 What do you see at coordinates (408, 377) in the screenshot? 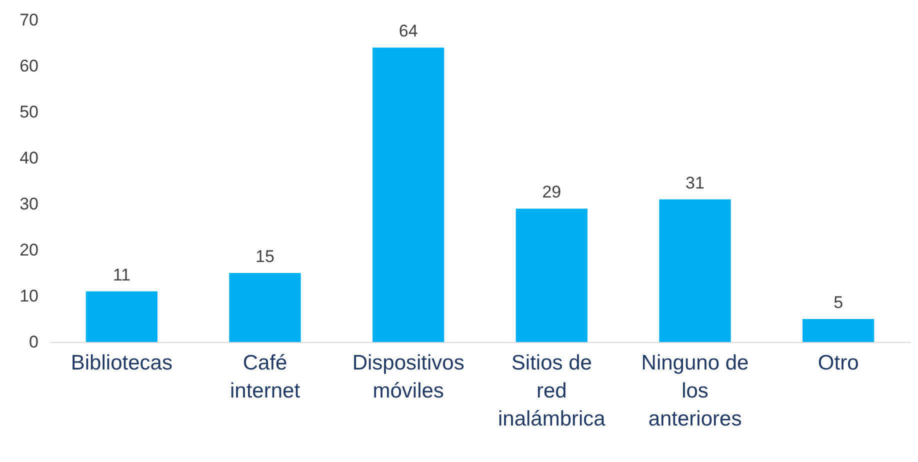
I see `x-tick-label: Dispositivos móviles` at bounding box center [408, 377].